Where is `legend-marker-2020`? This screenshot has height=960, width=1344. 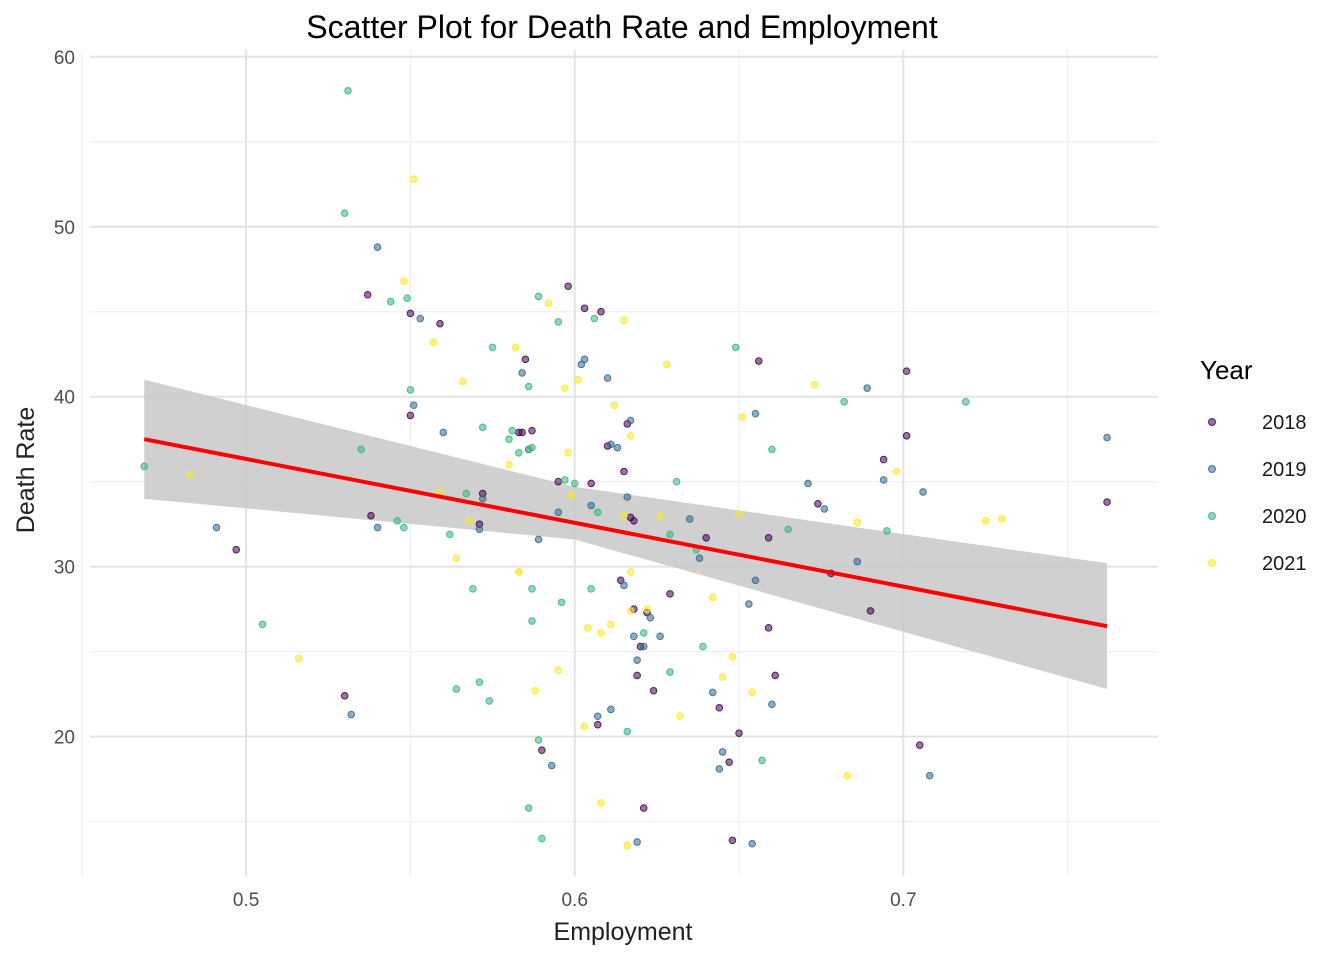
legend-marker-2020 is located at coordinates (1212, 516).